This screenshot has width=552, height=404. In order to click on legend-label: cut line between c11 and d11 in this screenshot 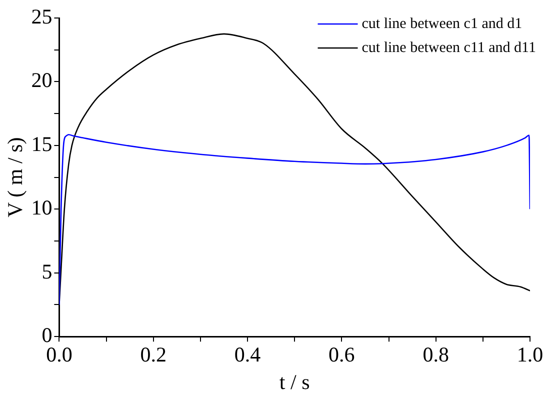, I will do `click(449, 48)`.